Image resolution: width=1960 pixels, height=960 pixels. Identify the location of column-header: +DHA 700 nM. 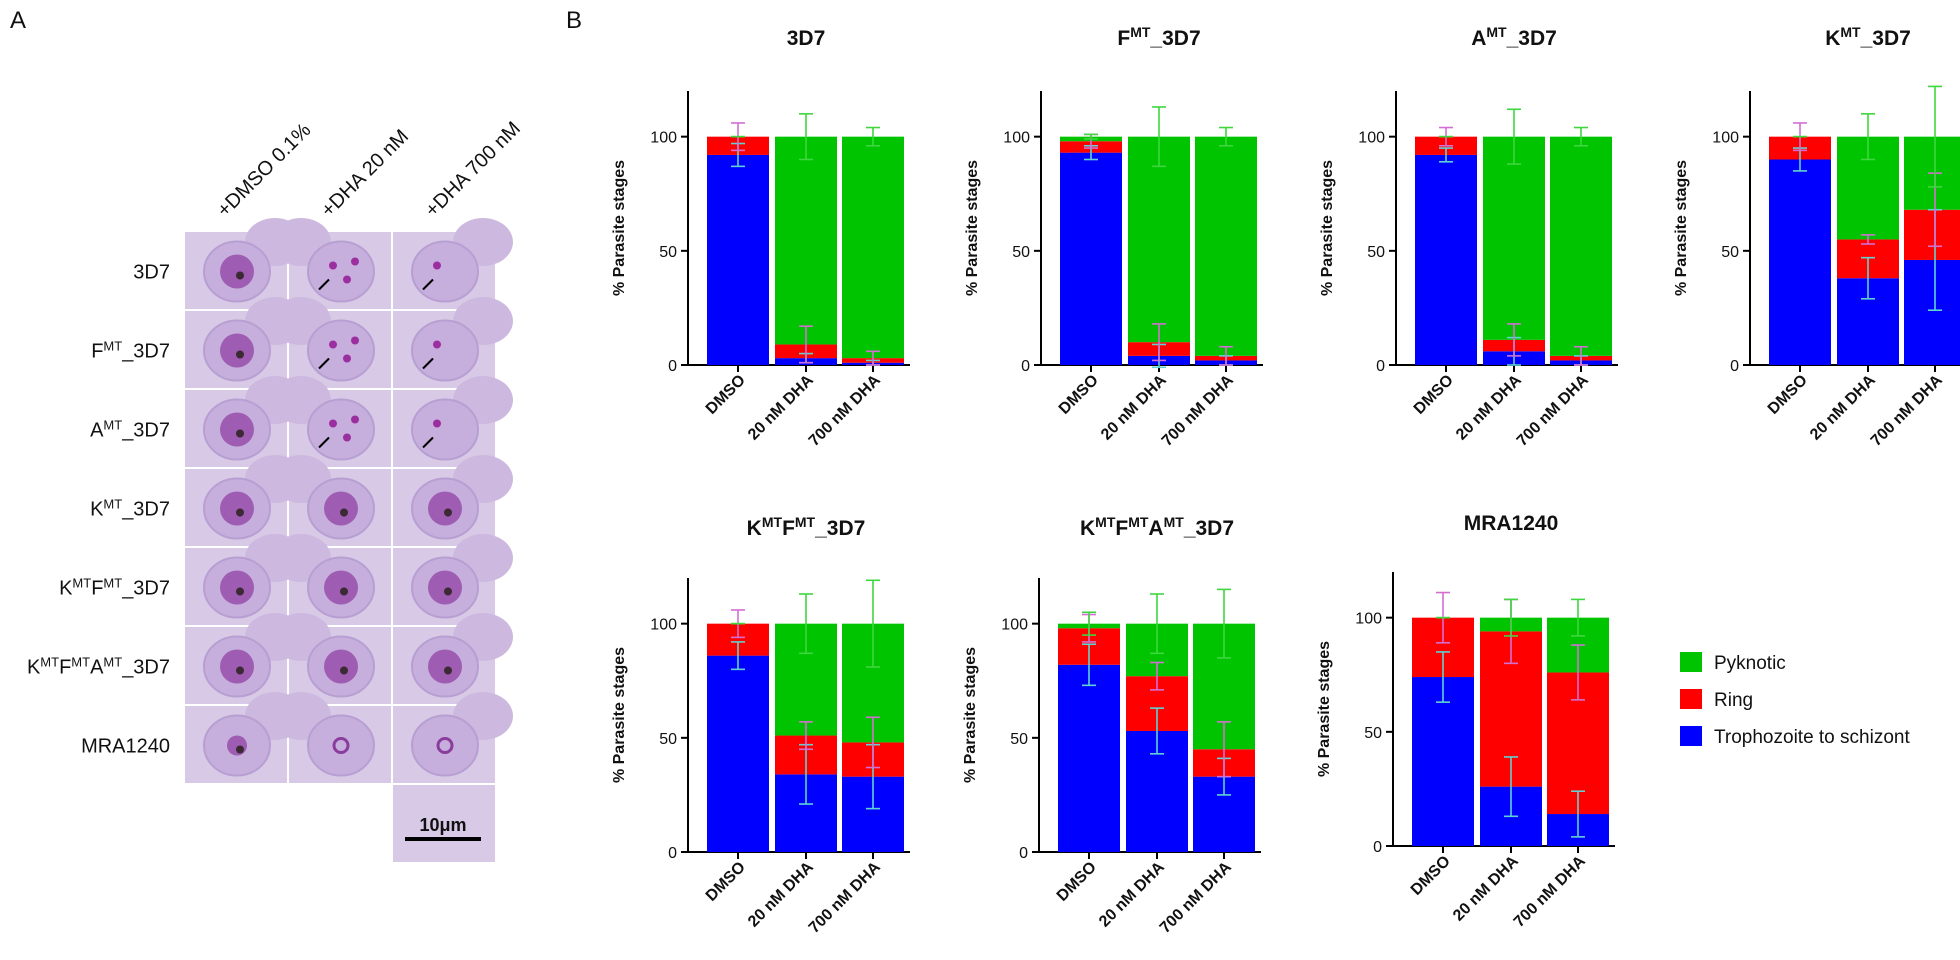
(473, 170).